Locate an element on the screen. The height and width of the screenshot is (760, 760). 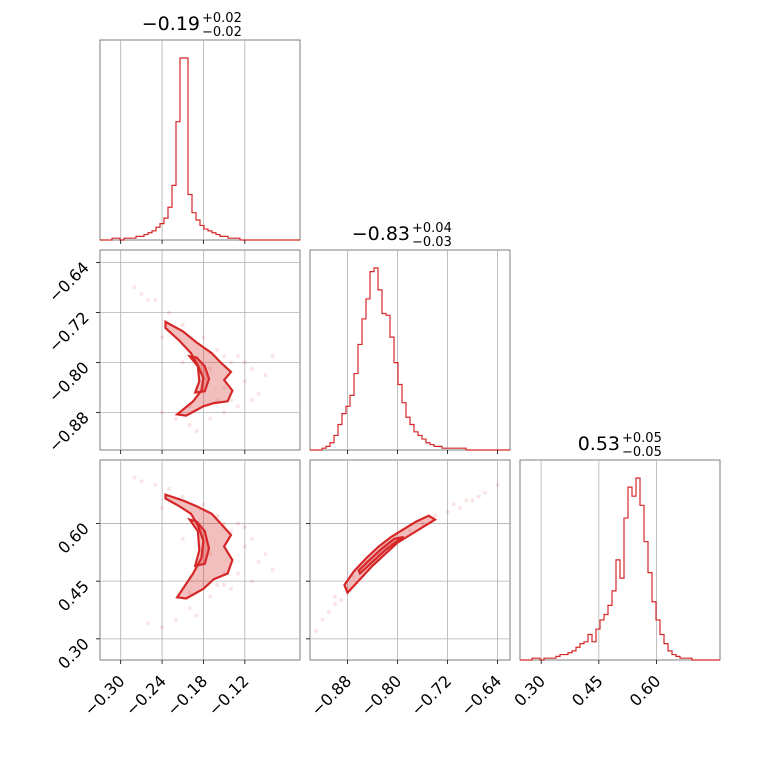
param-1-title-plus: +0.04 is located at coordinates (432, 228).